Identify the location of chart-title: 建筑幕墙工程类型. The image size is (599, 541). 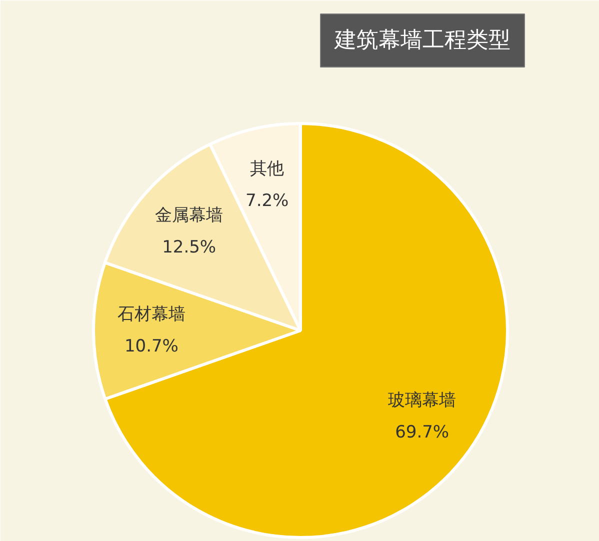
(422, 40).